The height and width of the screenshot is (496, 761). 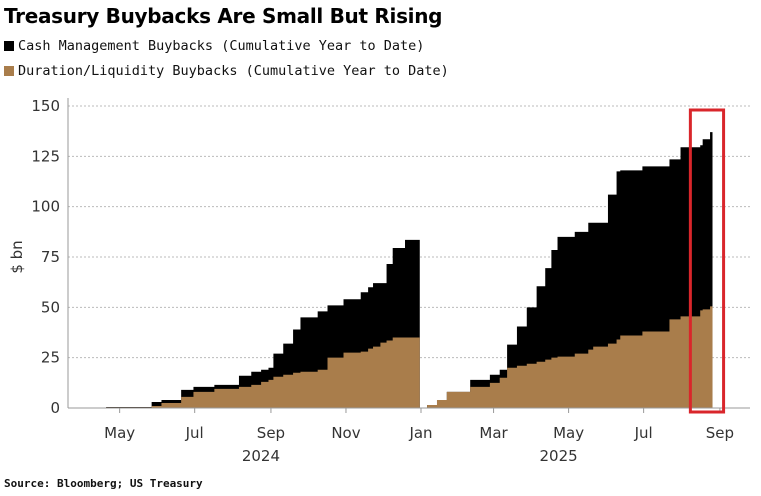 I want to click on source-note: Source: Bloomberg; US Treasury, so click(x=103, y=483).